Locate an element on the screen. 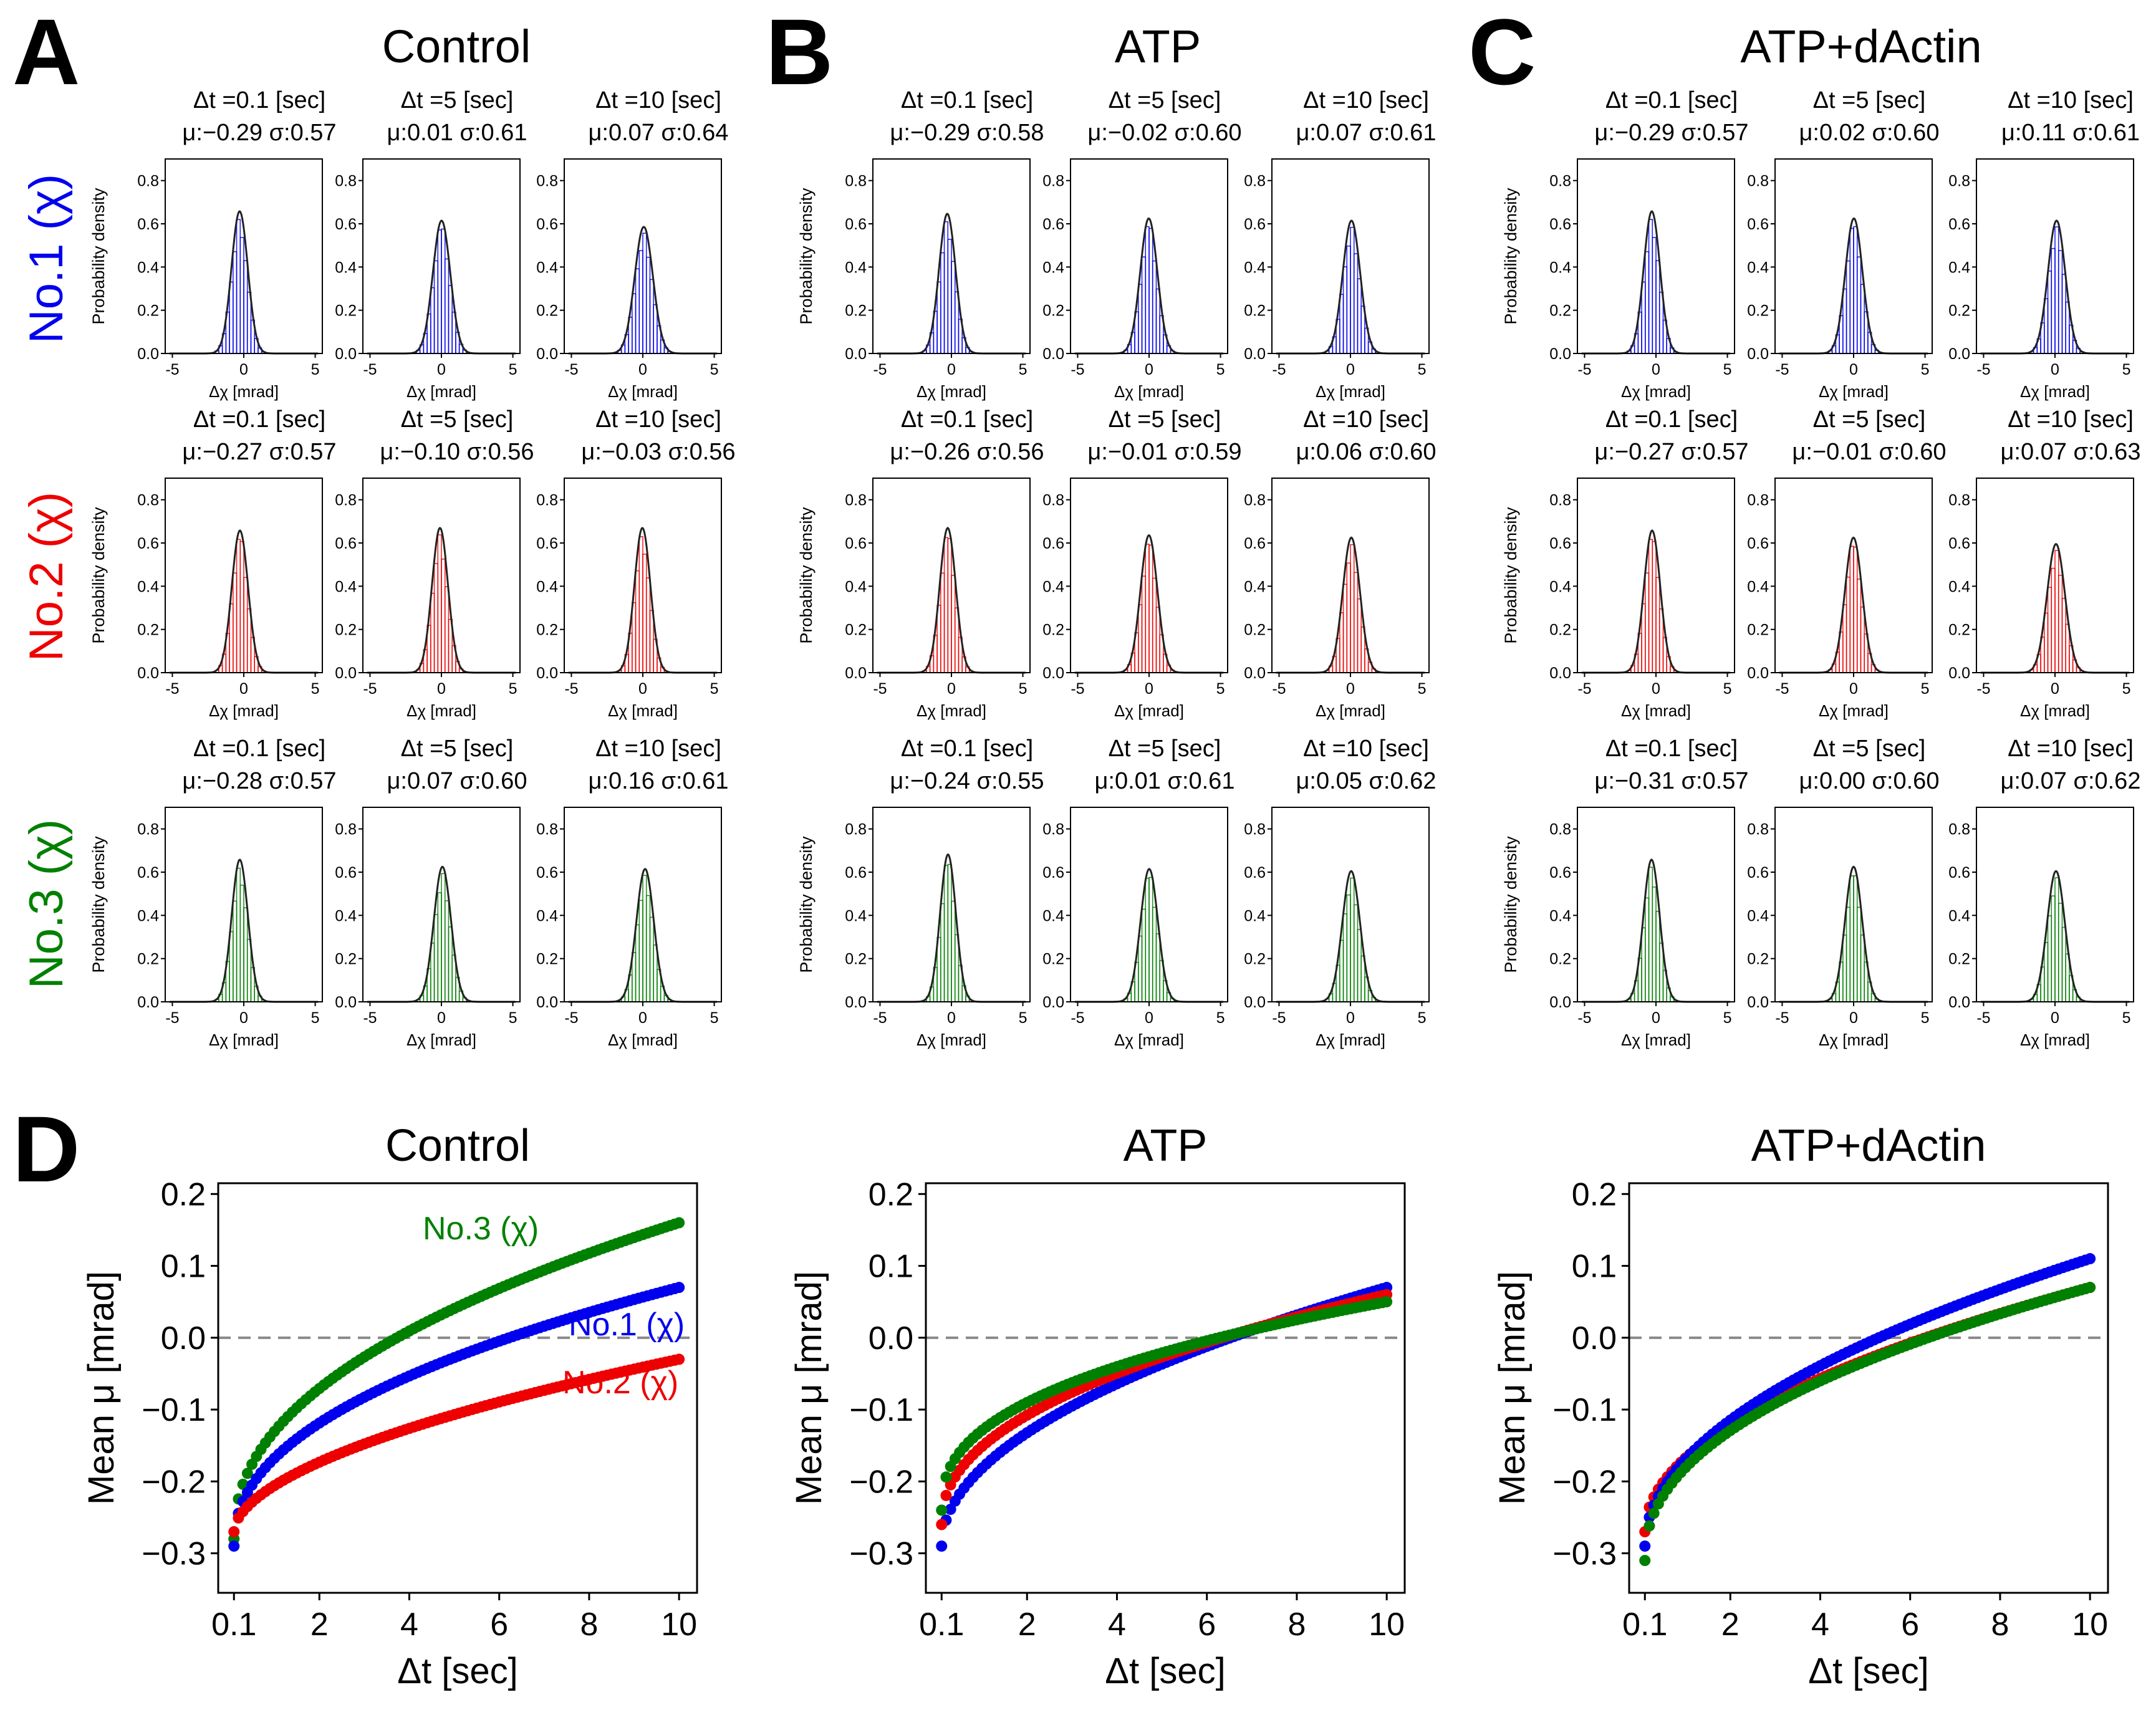 This screenshot has width=2156, height=1715. subplot-stats-label: μ:−0.29 σ:0.58 is located at coordinates (967, 133).